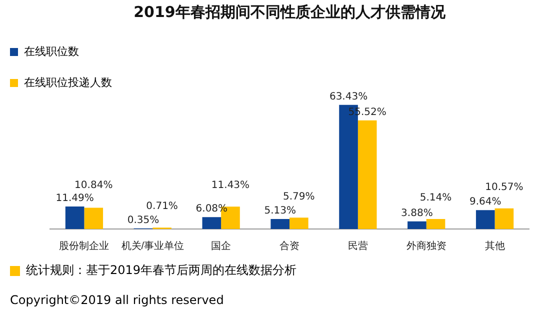 The width and height of the screenshot is (554, 323). What do you see at coordinates (436, 198) in the screenshot?
I see `data-label: 5.14%` at bounding box center [436, 198].